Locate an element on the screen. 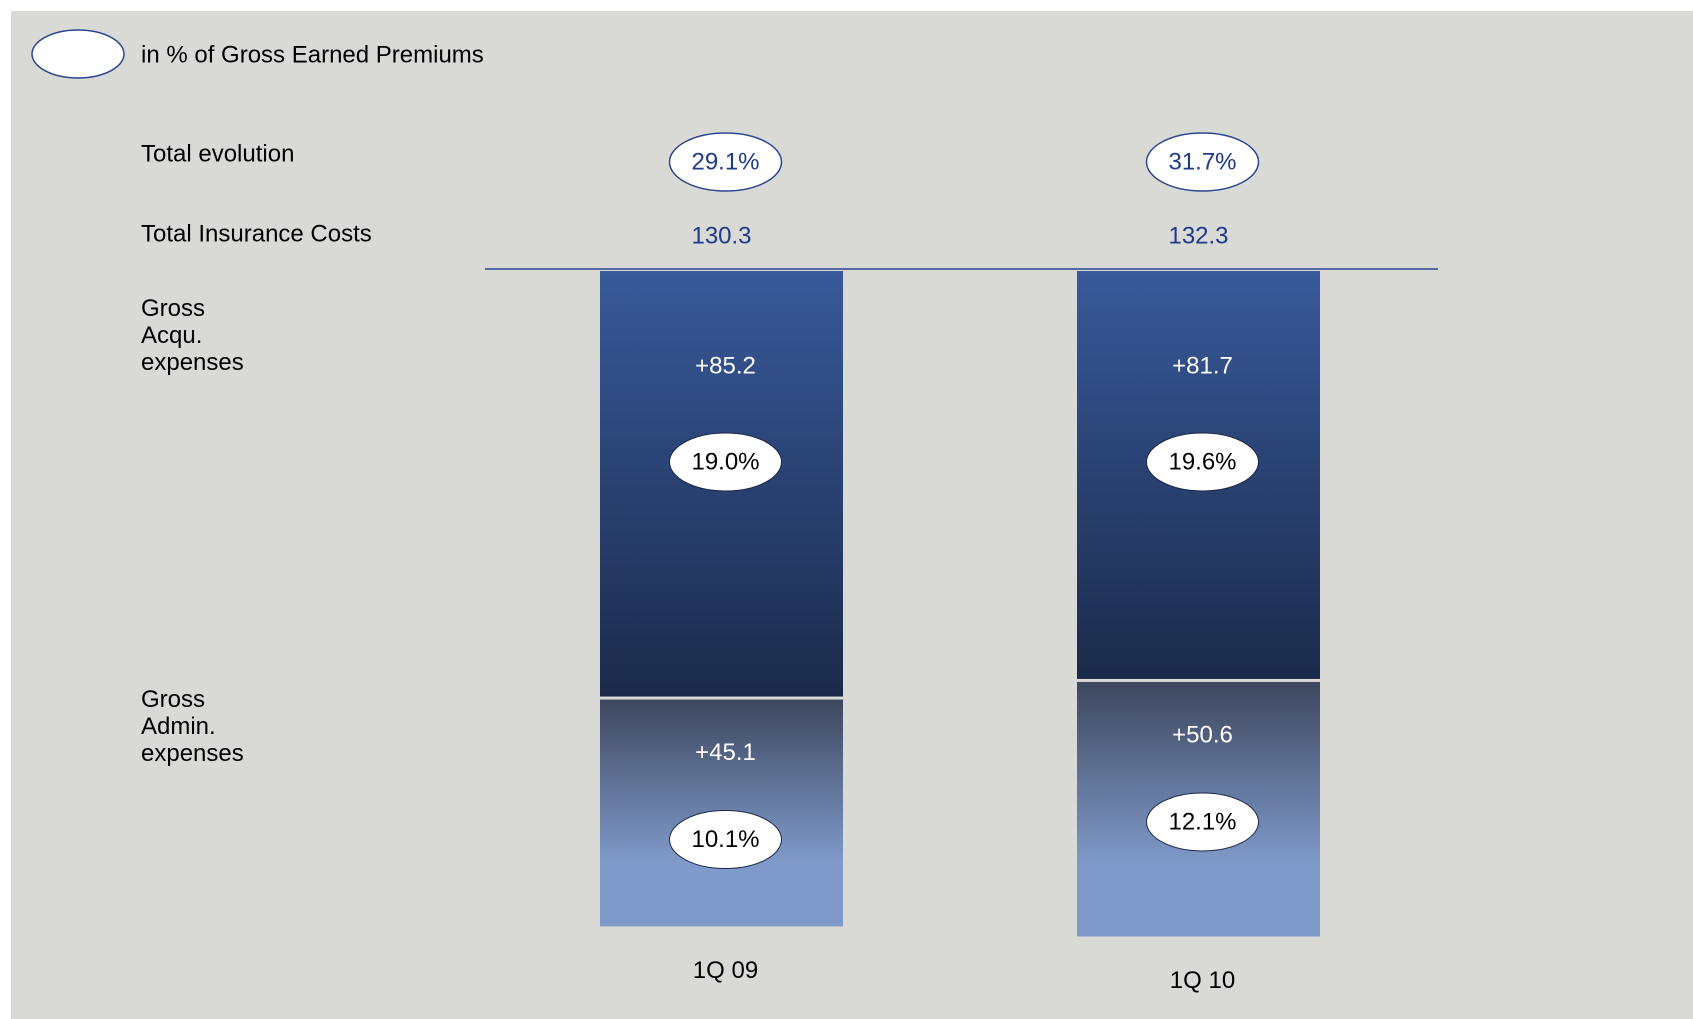  total-label: 130.3 is located at coordinates (721, 235).